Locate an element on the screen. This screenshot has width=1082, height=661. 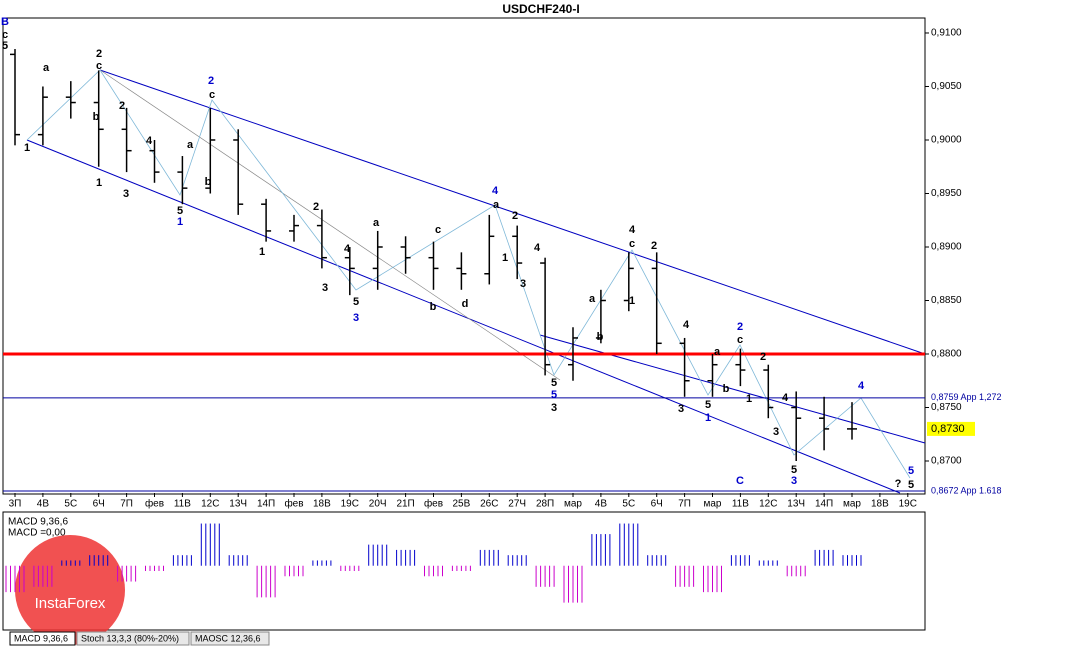
watermark-badge: InstaForex is located at coordinates (70, 590).